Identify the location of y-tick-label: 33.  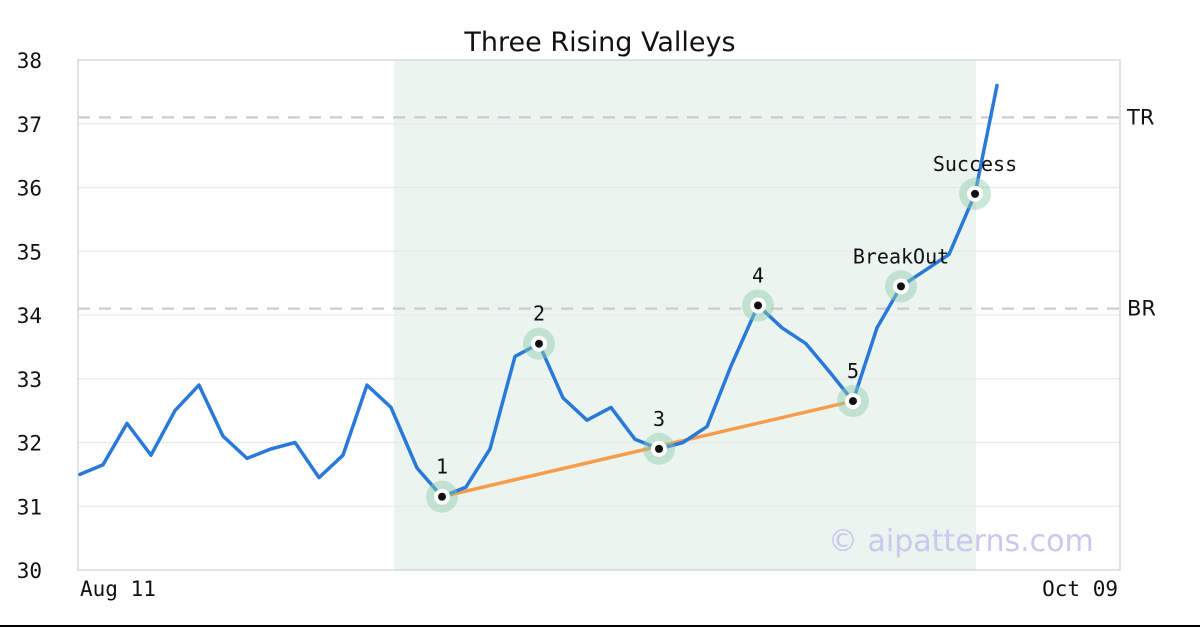
(29, 380).